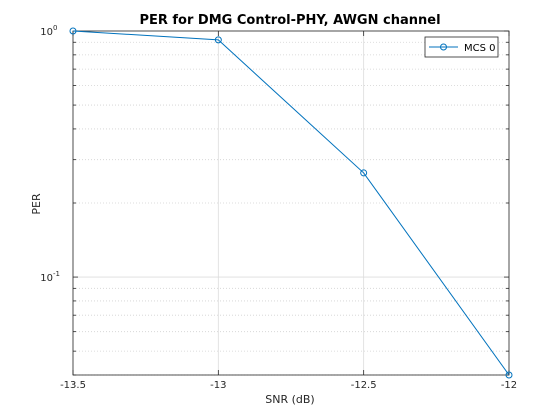  I want to click on y-tick-exponent: -1, so click(56, 274).